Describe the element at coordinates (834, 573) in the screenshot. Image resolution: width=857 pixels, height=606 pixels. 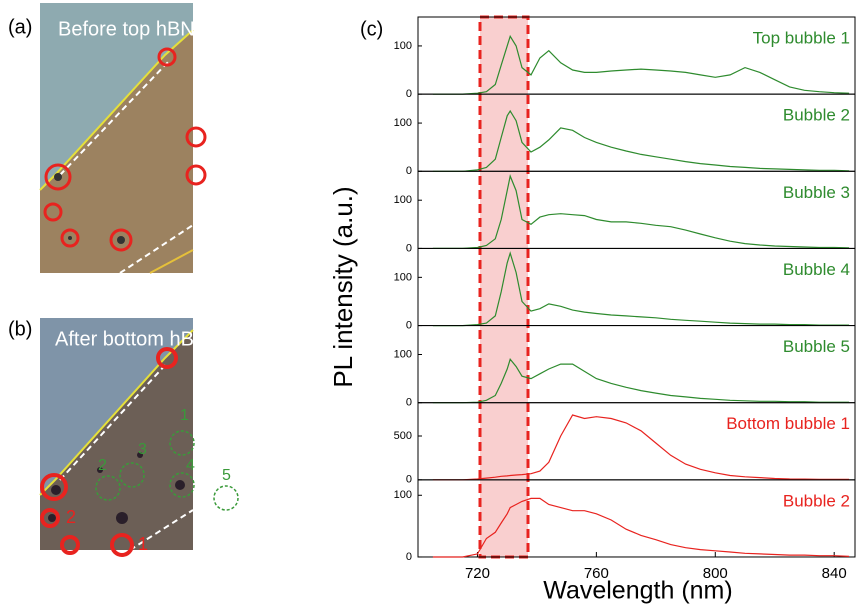
I see `x-tick-label: 840` at that location.